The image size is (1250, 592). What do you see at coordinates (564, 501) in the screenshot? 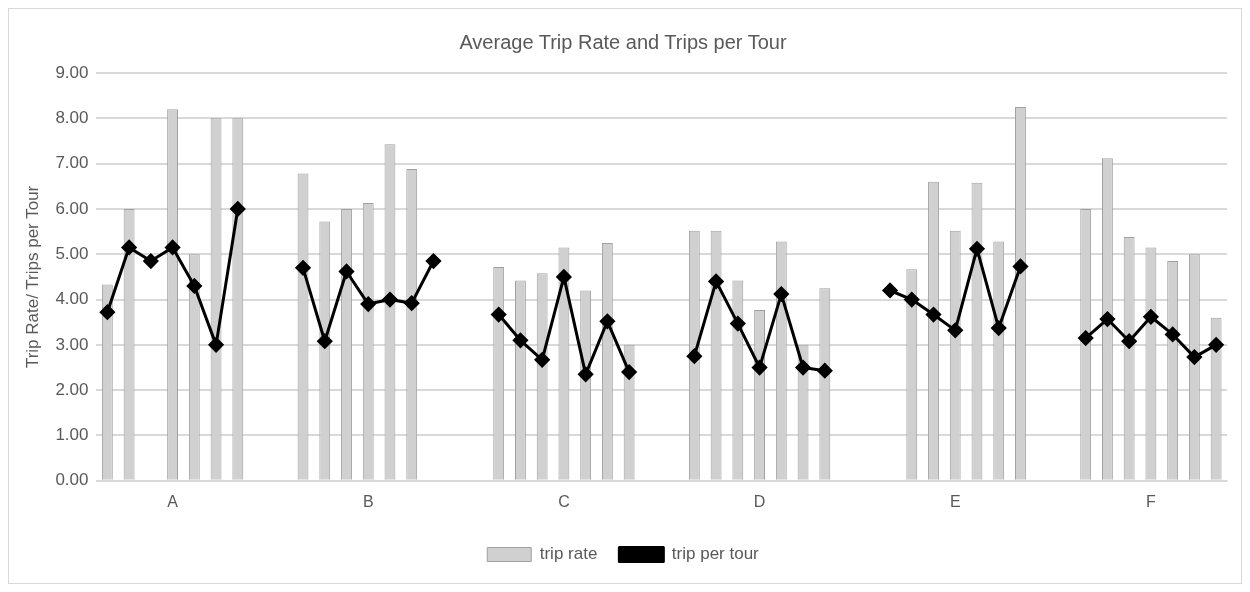
I see `x-tick-label: C` at bounding box center [564, 501].